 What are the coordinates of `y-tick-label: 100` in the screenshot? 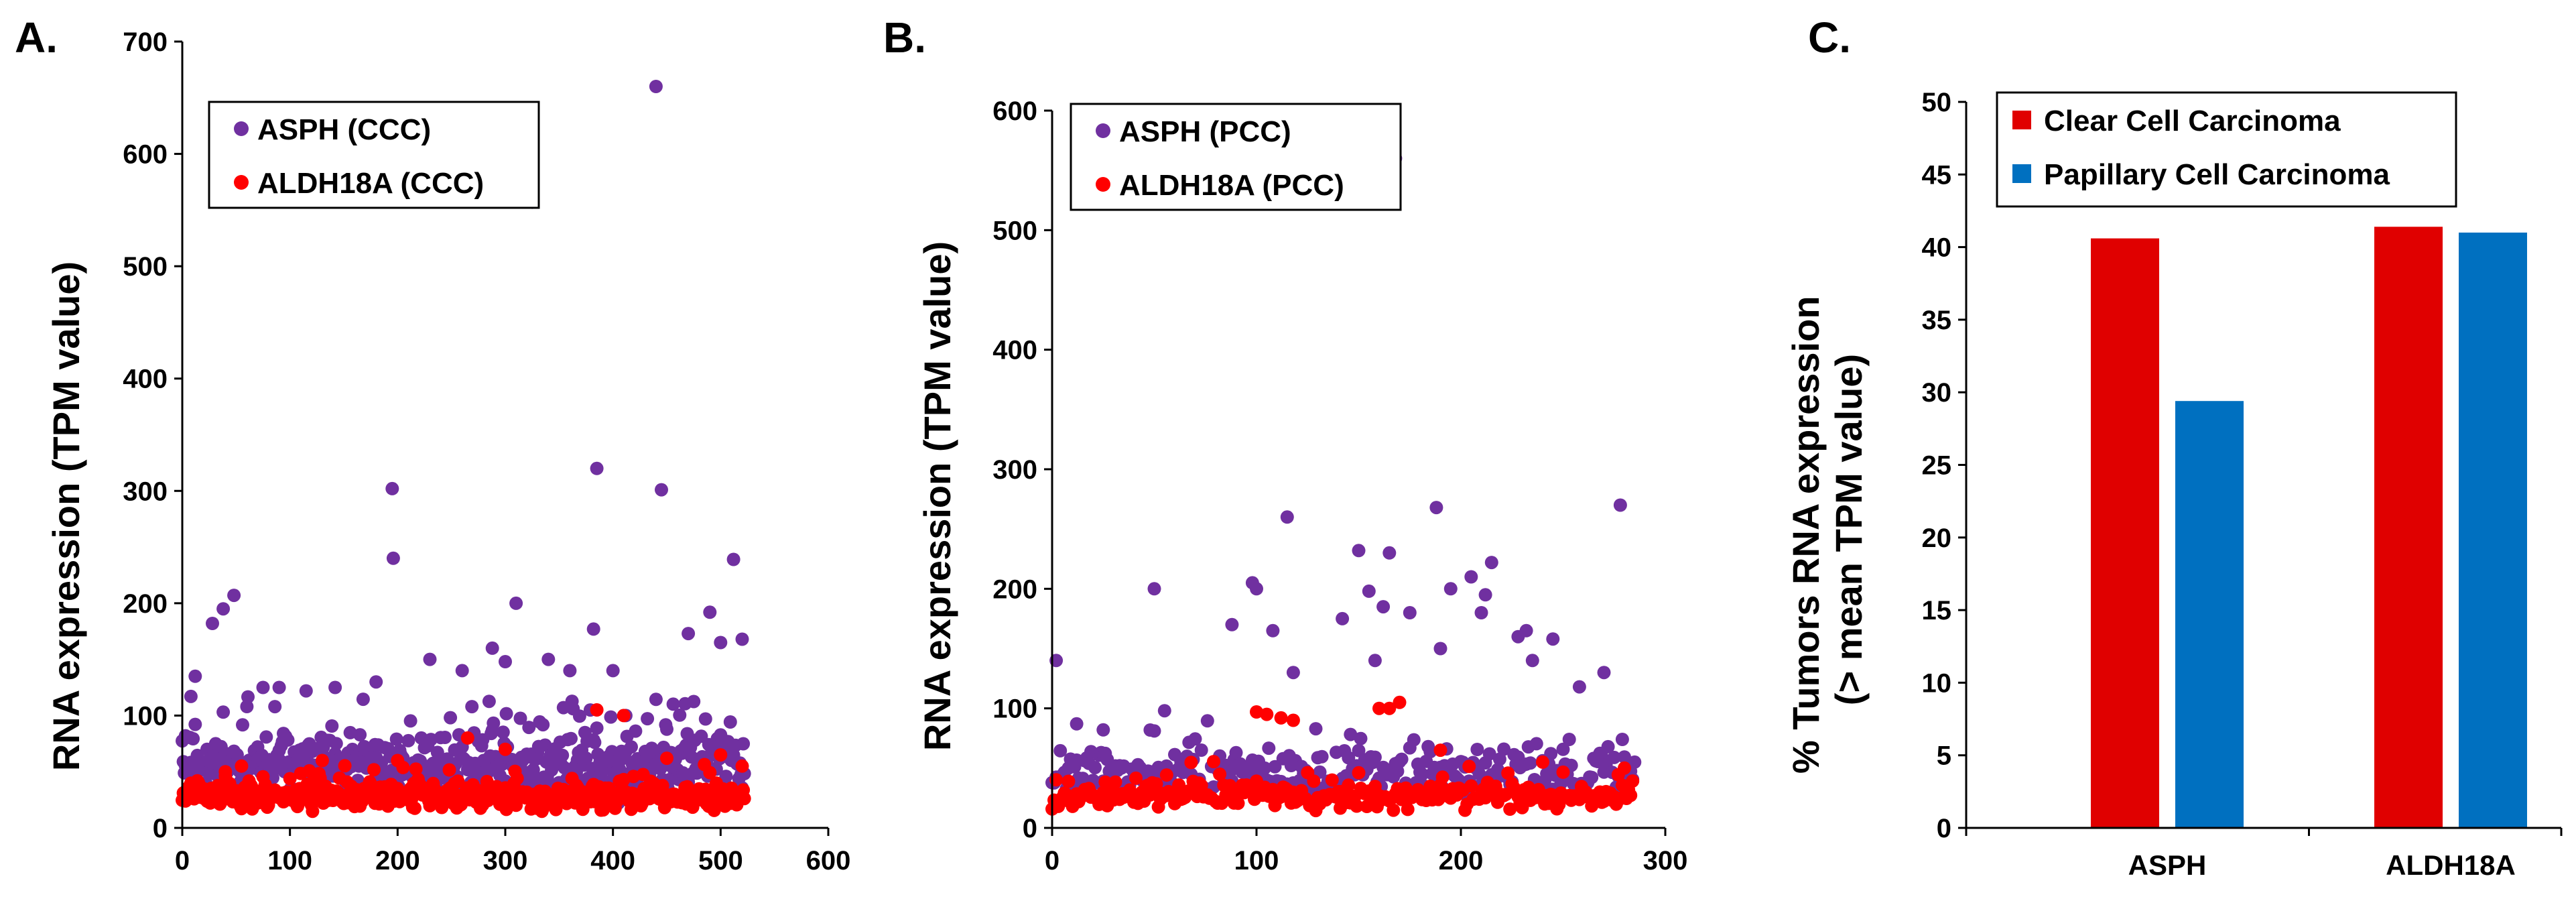 It's located at (1014, 709).